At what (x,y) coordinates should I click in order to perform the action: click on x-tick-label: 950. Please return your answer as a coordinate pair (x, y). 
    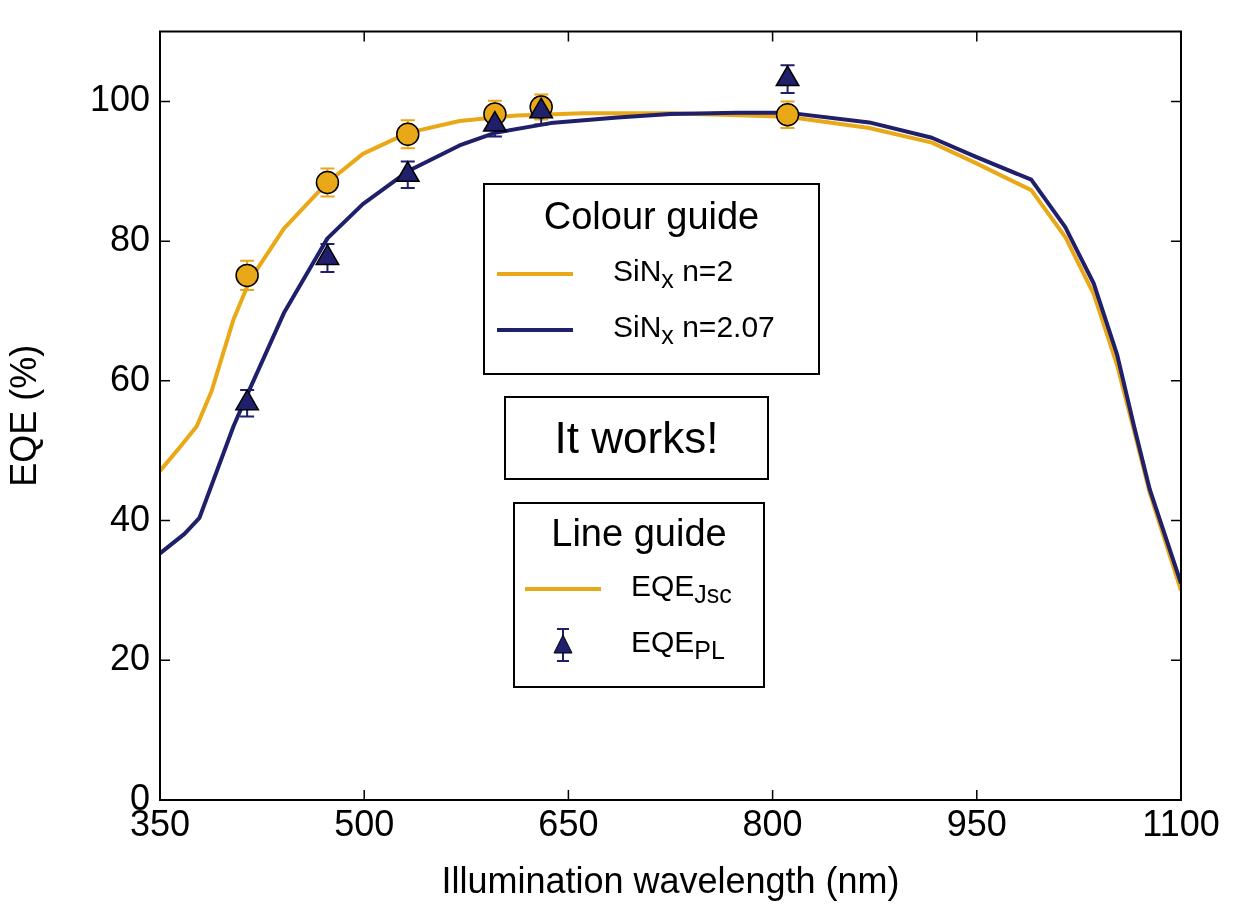
    Looking at the image, I should click on (976, 823).